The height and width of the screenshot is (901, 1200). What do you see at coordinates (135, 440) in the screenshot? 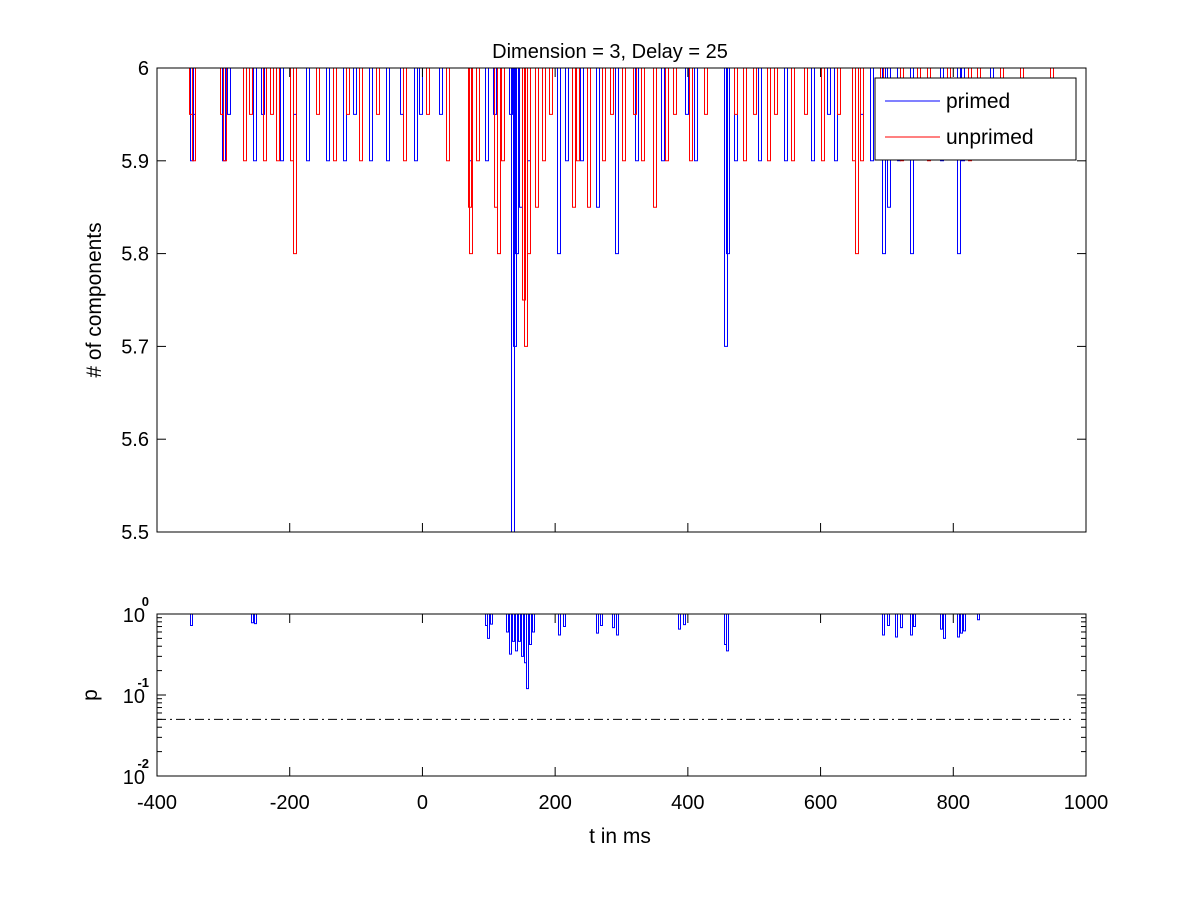
I see `components-y-tick-label: 5.6` at bounding box center [135, 440].